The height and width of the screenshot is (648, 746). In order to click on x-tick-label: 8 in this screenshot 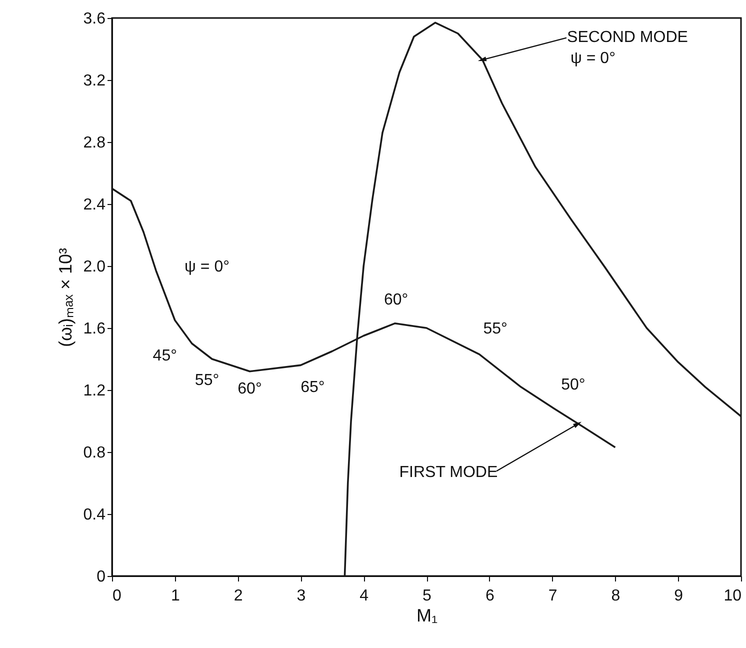, I will do `click(615, 596)`.